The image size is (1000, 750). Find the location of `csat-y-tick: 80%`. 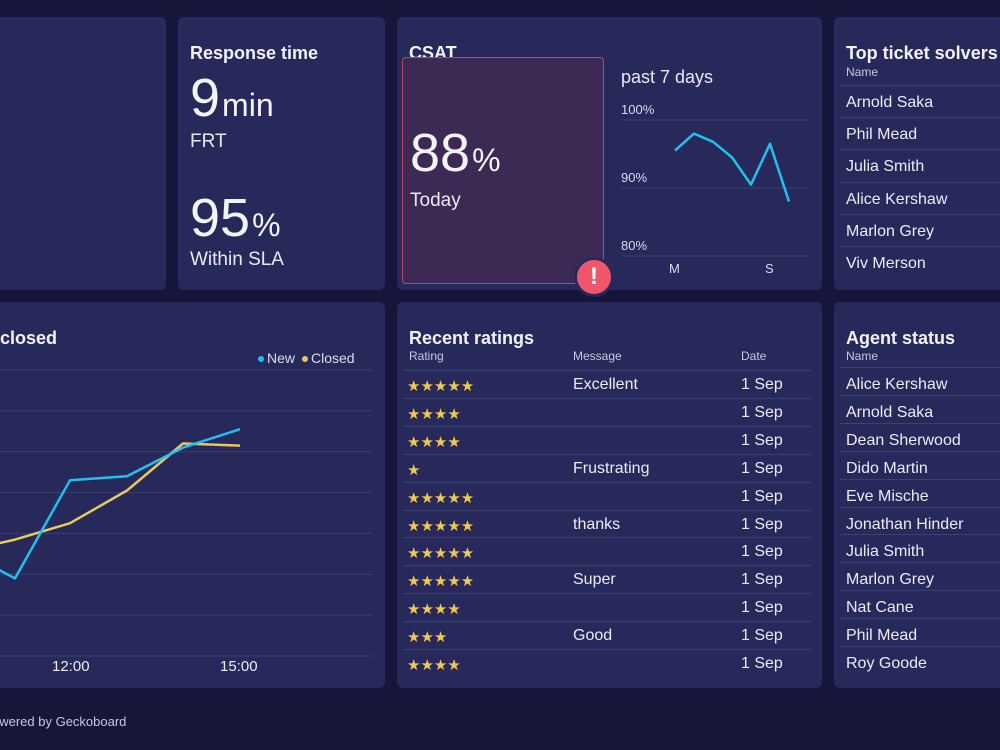

csat-y-tick: 80% is located at coordinates (634, 245).